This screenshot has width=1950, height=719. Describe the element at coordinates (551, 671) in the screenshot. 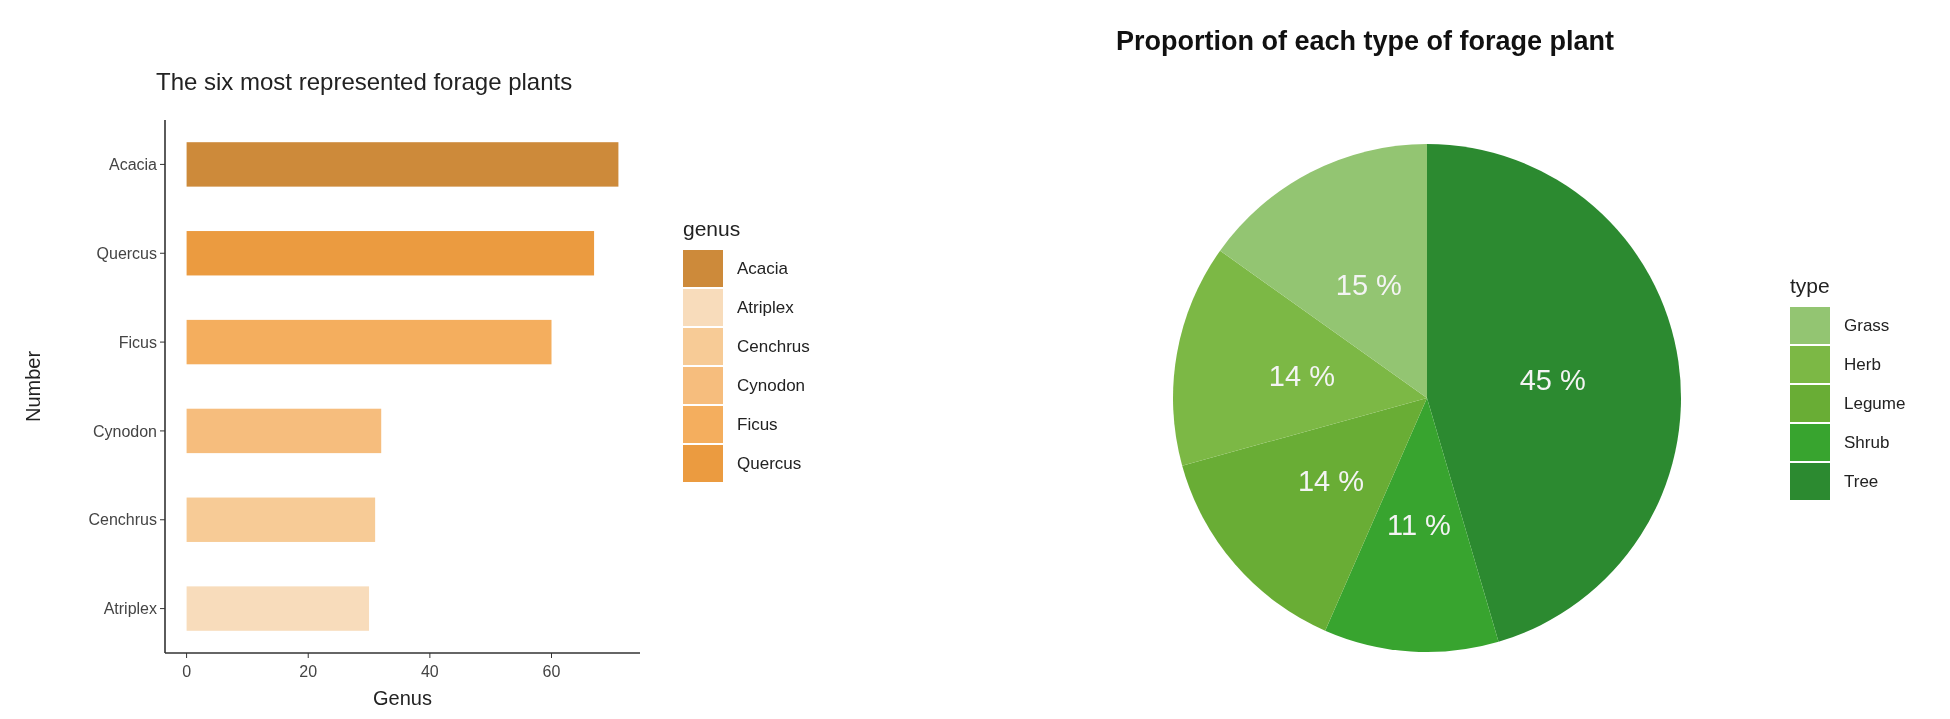

I see `x-tick-label: 60` at that location.